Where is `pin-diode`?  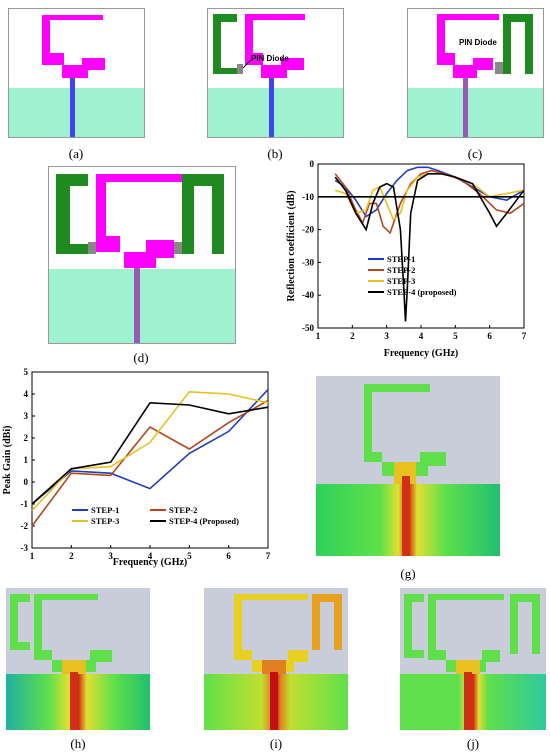 pin-diode is located at coordinates (499, 68).